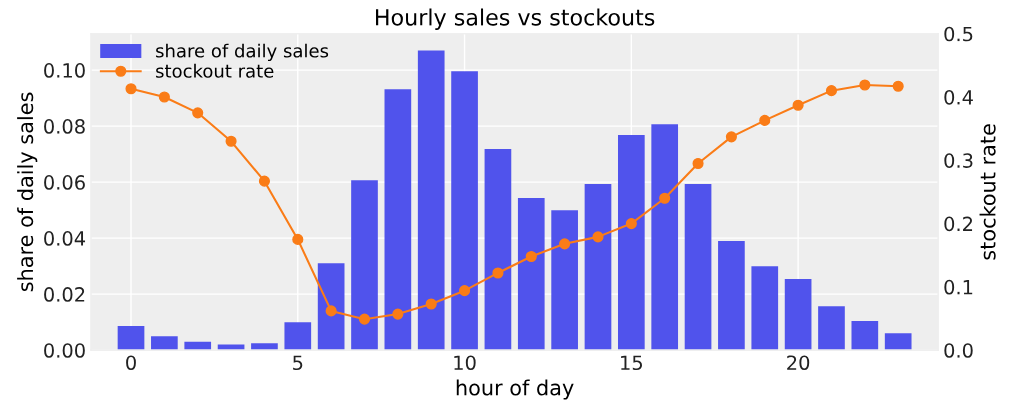 This screenshot has width=1011, height=411. What do you see at coordinates (64, 70) in the screenshot?
I see `y-tick-label: 0.10` at bounding box center [64, 70].